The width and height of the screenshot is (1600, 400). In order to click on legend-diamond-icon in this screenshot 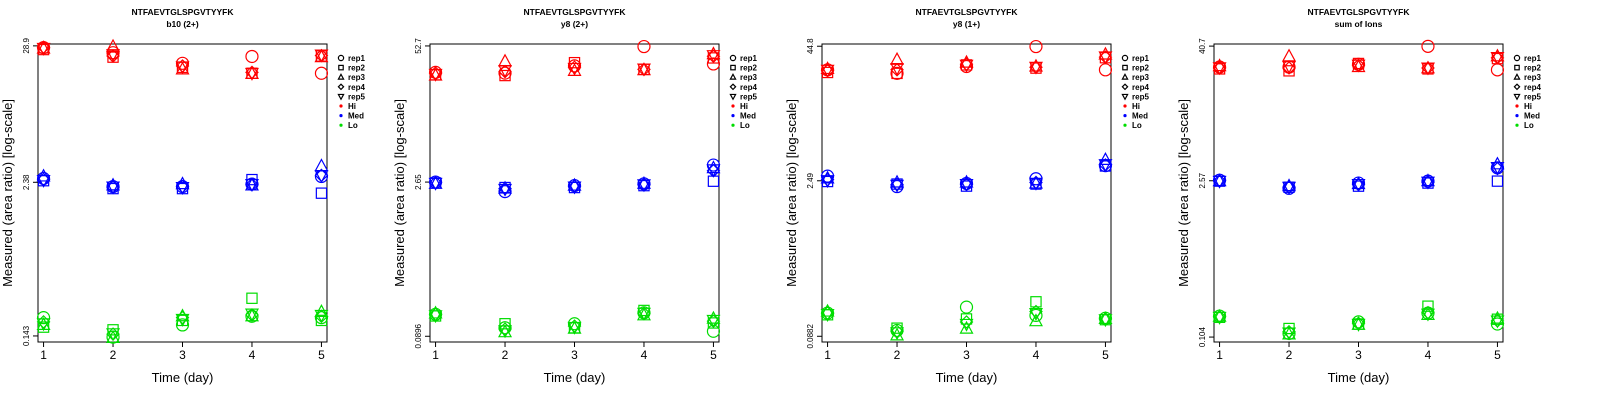, I will do `click(1125, 87)`.